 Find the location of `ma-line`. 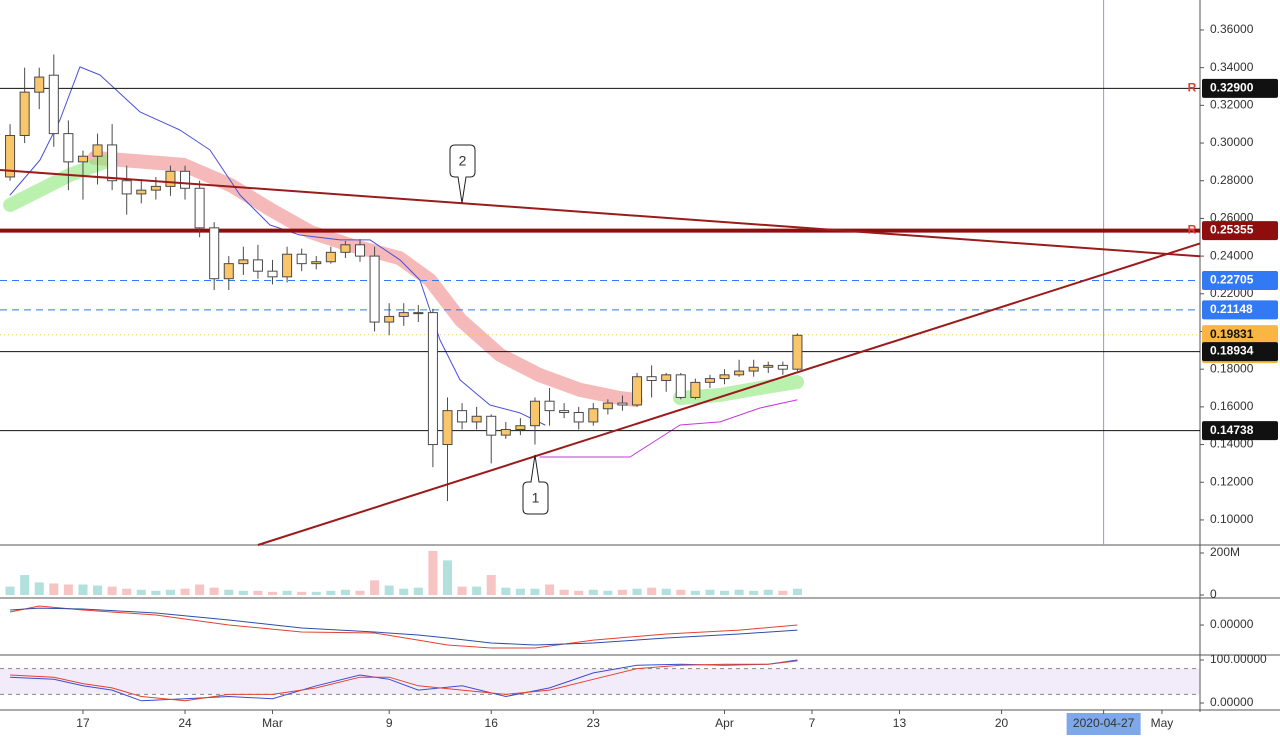

ma-line is located at coordinates (668, 428).